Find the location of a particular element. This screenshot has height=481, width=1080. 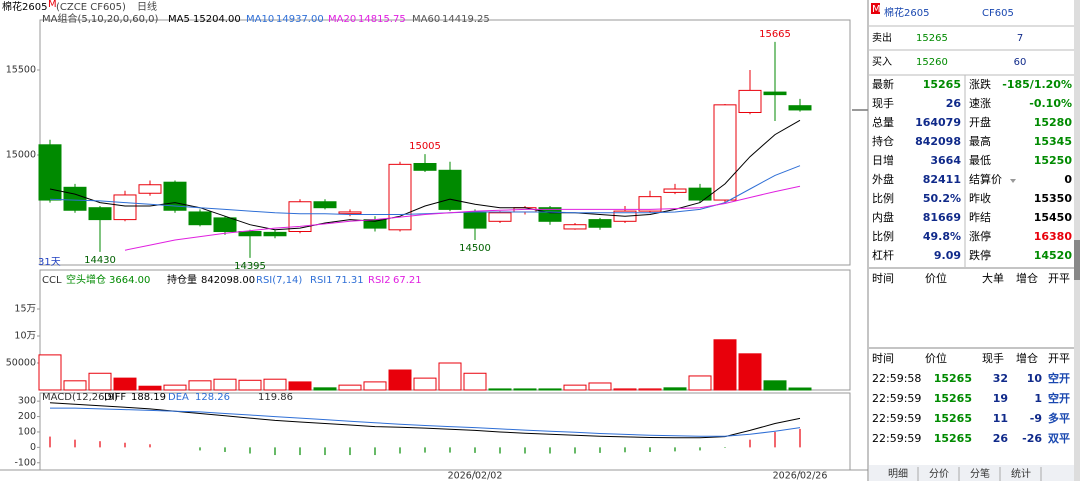

trade-cell: 32 is located at coordinates (1000, 378).